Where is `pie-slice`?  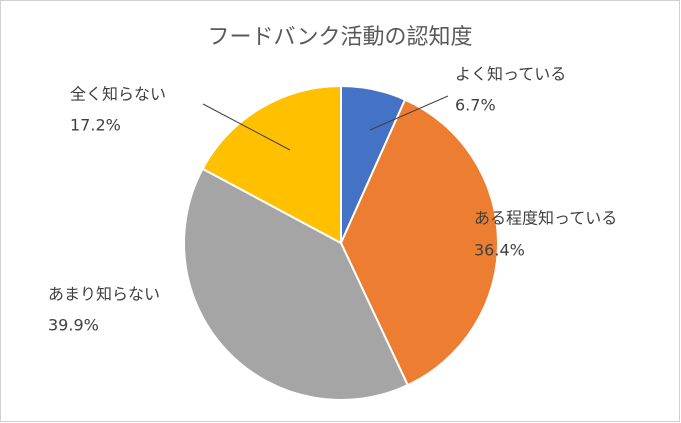
pie-slice is located at coordinates (271, 164).